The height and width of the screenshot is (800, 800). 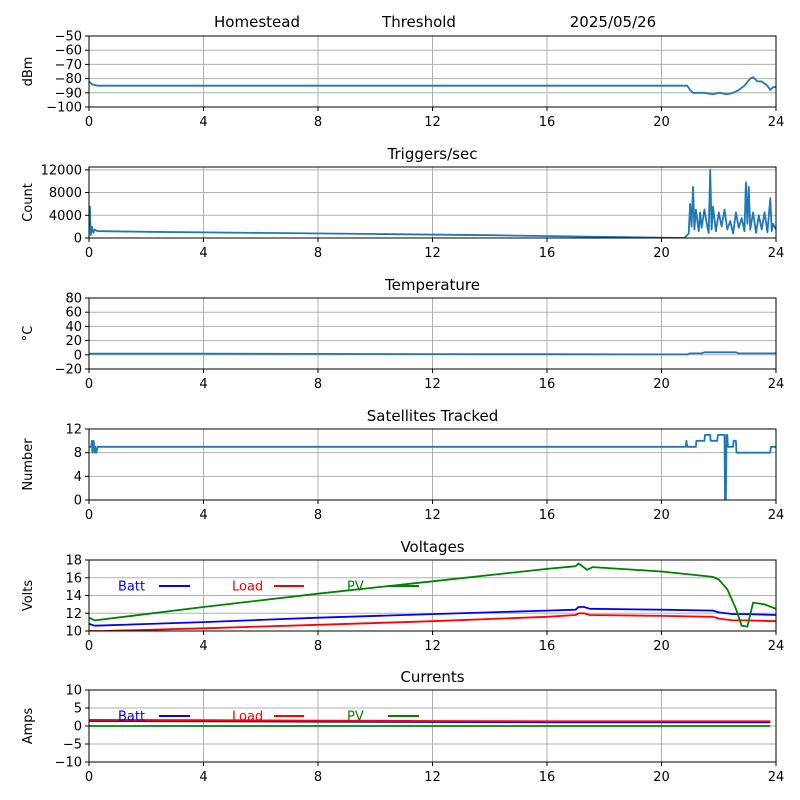 I want to click on panel-satellites: 0 4 8 12 16 20 24 0 4 8 12 Satellites Tracked Number, so click(x=402, y=465).